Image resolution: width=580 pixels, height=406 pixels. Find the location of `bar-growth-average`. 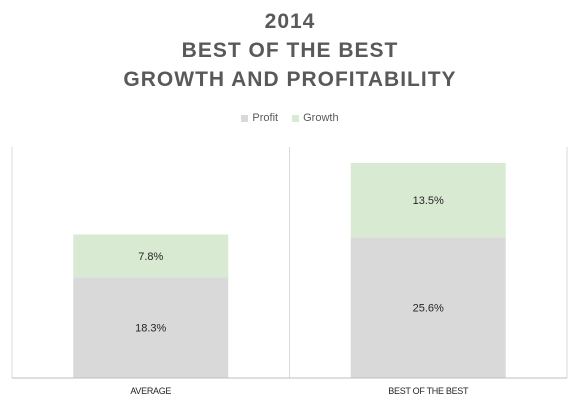

bar-growth-average is located at coordinates (151, 256).